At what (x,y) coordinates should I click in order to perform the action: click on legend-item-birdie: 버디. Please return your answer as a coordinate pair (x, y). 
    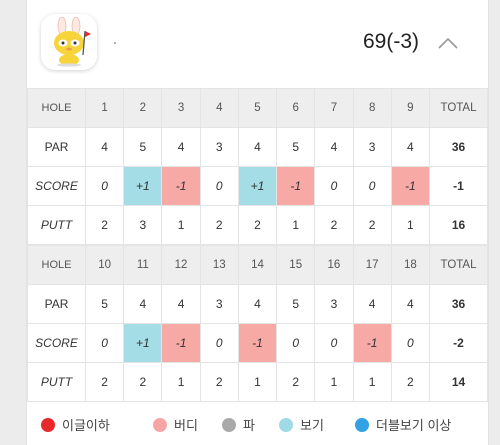
    Looking at the image, I should click on (175, 424).